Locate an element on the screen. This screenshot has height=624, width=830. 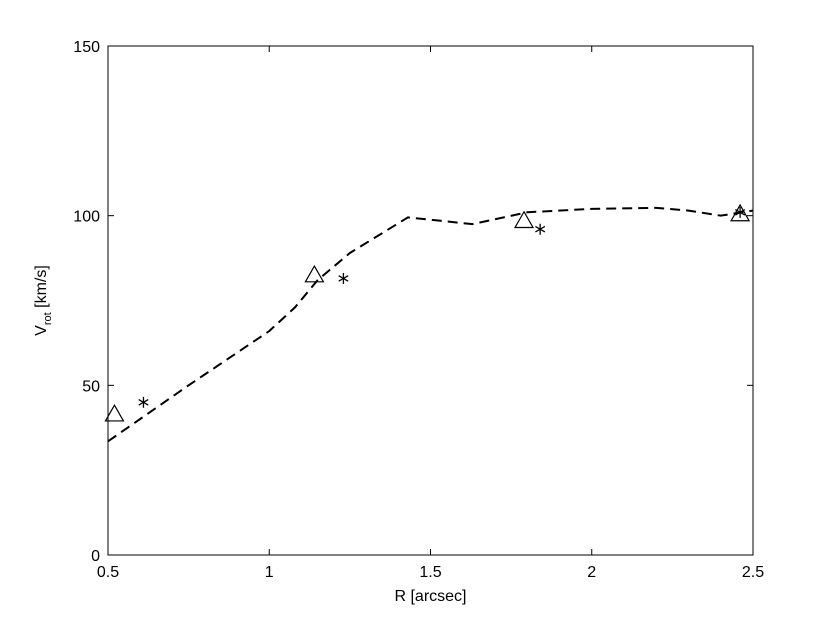
y-axis-label-subscript: rot is located at coordinates (48, 318).